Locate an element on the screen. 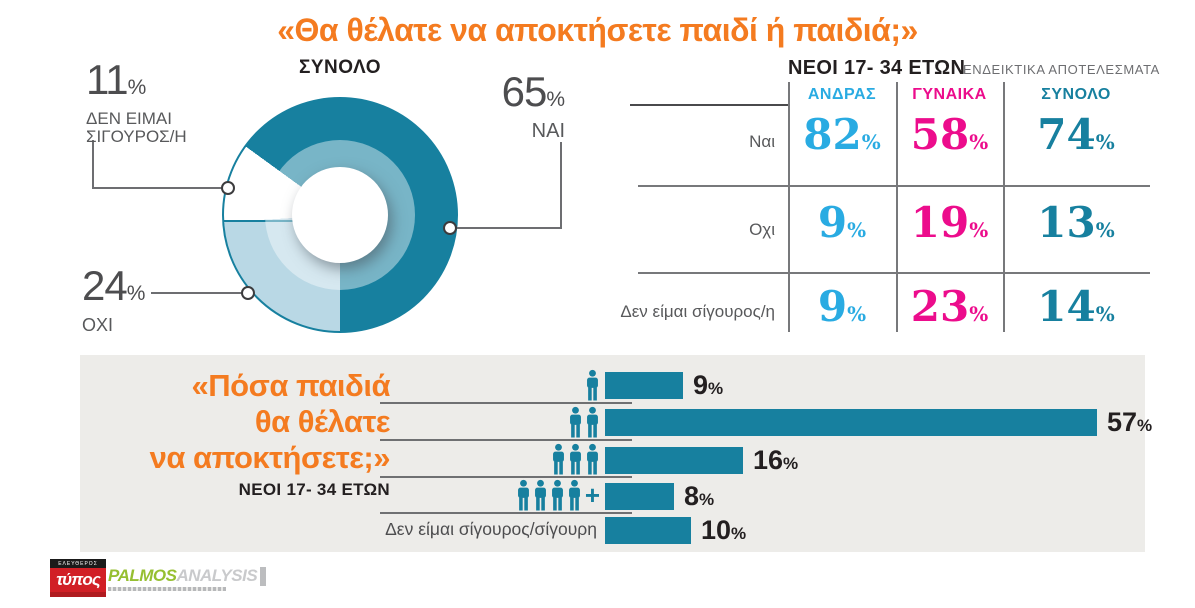 This screenshot has width=1195, height=608. bar-value-4: 8% is located at coordinates (699, 496).